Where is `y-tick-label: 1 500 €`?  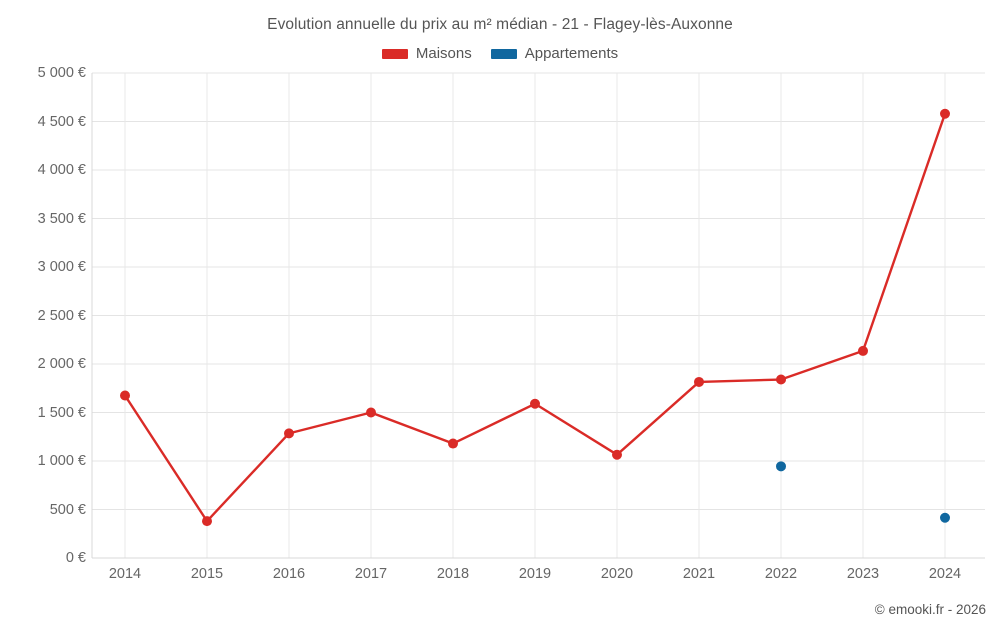 y-tick-label: 1 500 € is located at coordinates (61, 412).